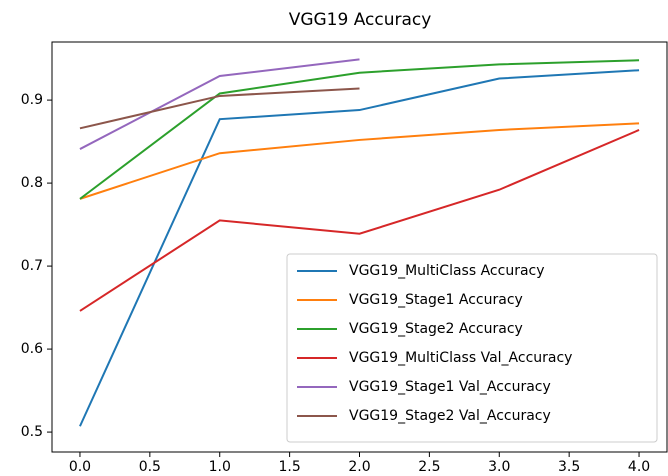 This screenshot has width=668, height=476. I want to click on legend-label: VGG19_Stage2 Accuracy, so click(436, 329).